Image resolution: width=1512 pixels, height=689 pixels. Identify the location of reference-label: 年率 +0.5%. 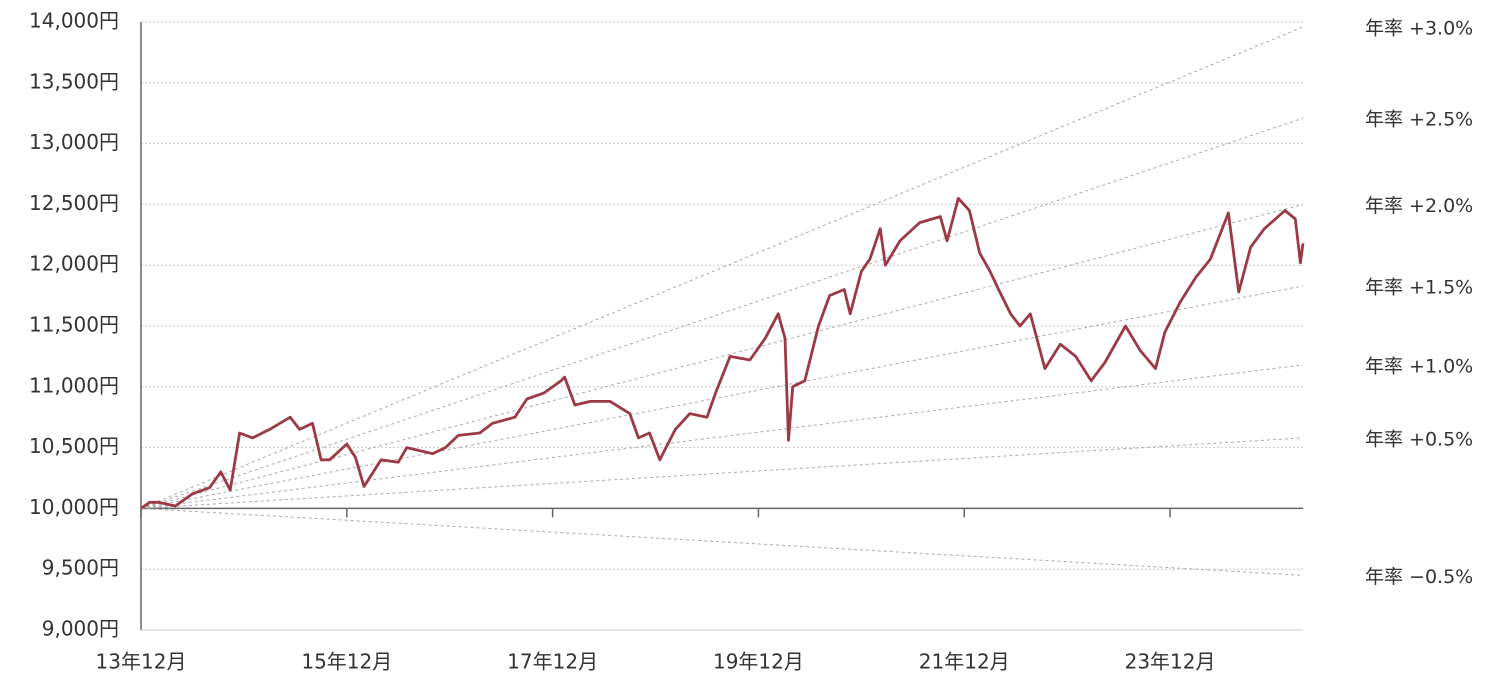
(1419, 439).